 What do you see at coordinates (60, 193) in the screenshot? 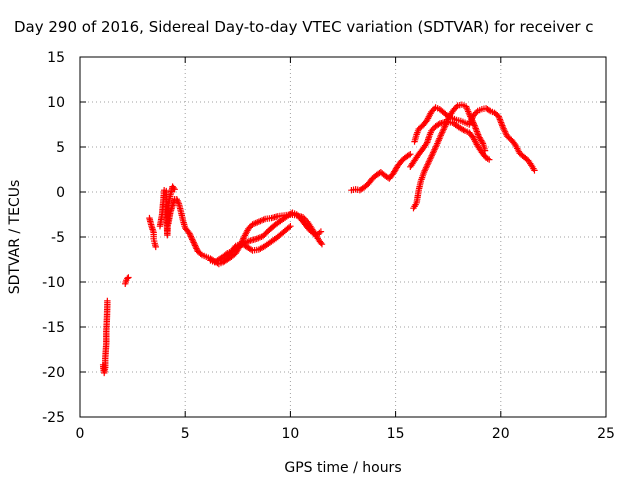
I see `y-tick-label: 0` at bounding box center [60, 193].